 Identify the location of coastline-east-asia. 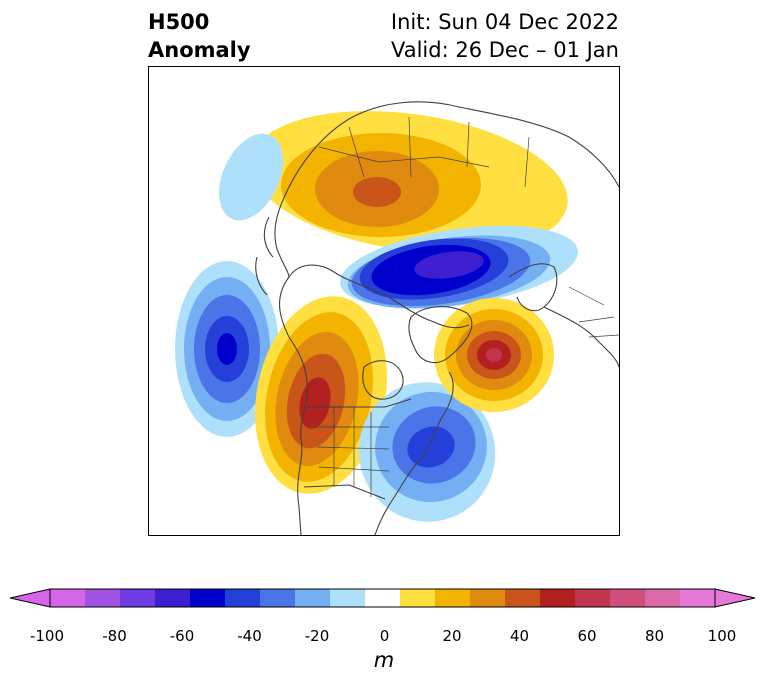
(282, 232).